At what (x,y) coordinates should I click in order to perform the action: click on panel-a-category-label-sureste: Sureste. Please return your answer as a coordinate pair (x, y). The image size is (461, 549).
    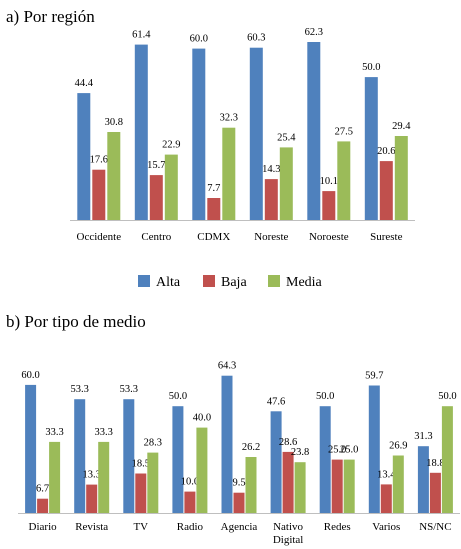
    Looking at the image, I should click on (386, 237).